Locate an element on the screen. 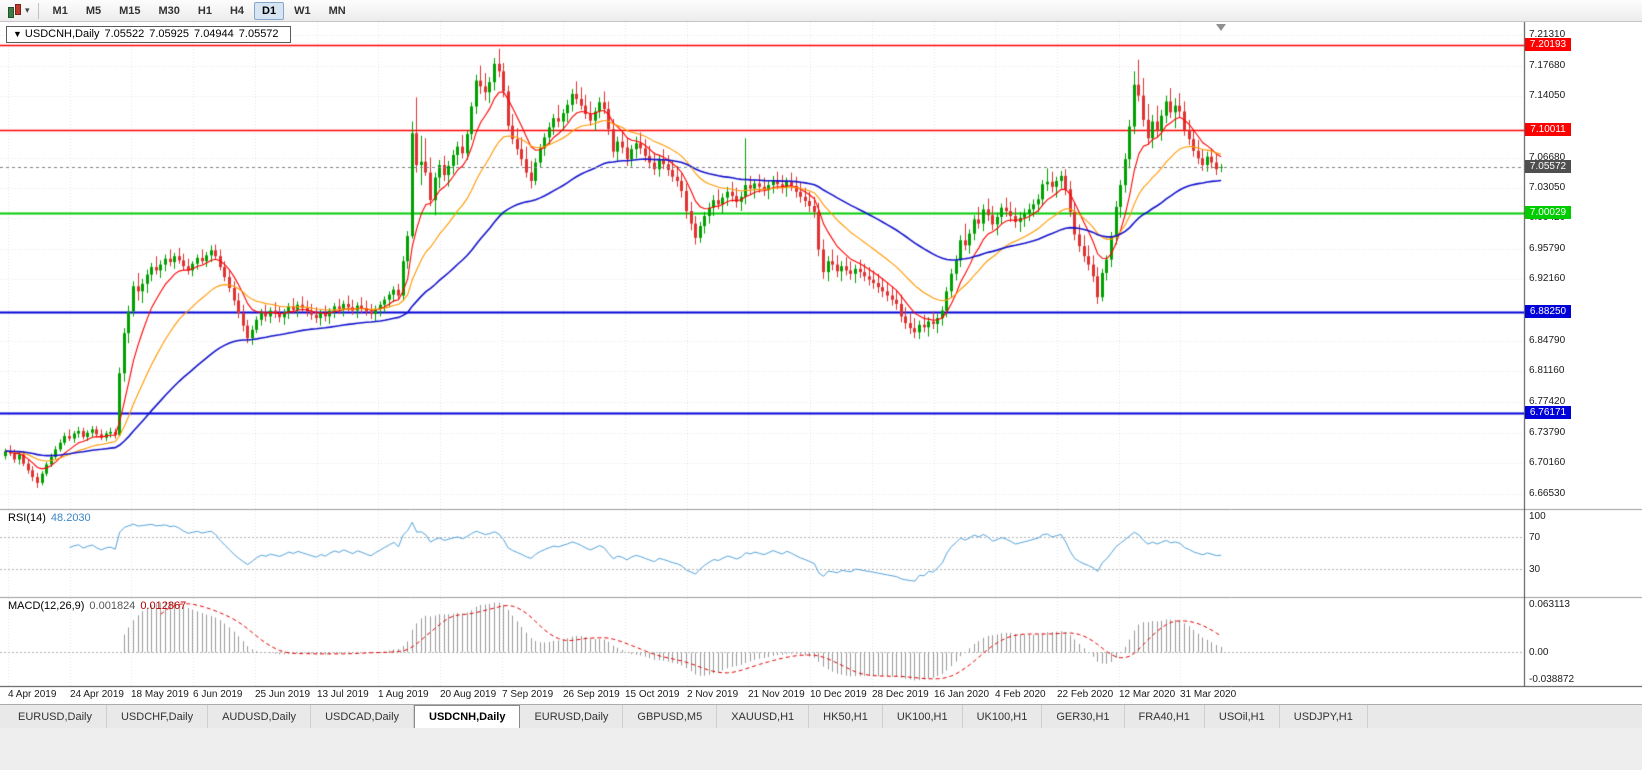 This screenshot has width=1642, height=770. date-label: 7 Sep 2019 is located at coordinates (528, 694).